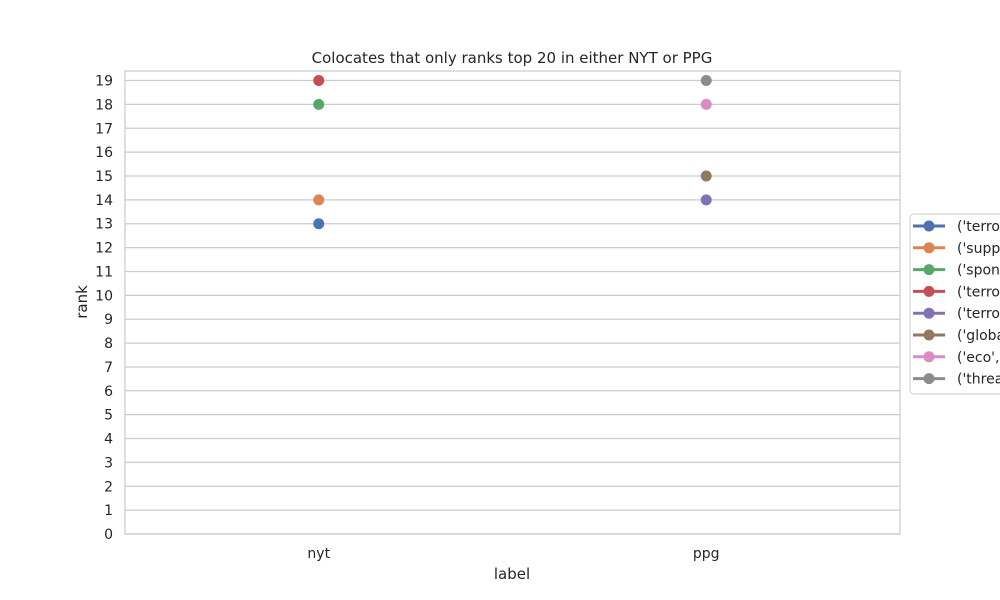  I want to click on legend-frame, so click(954, 304).